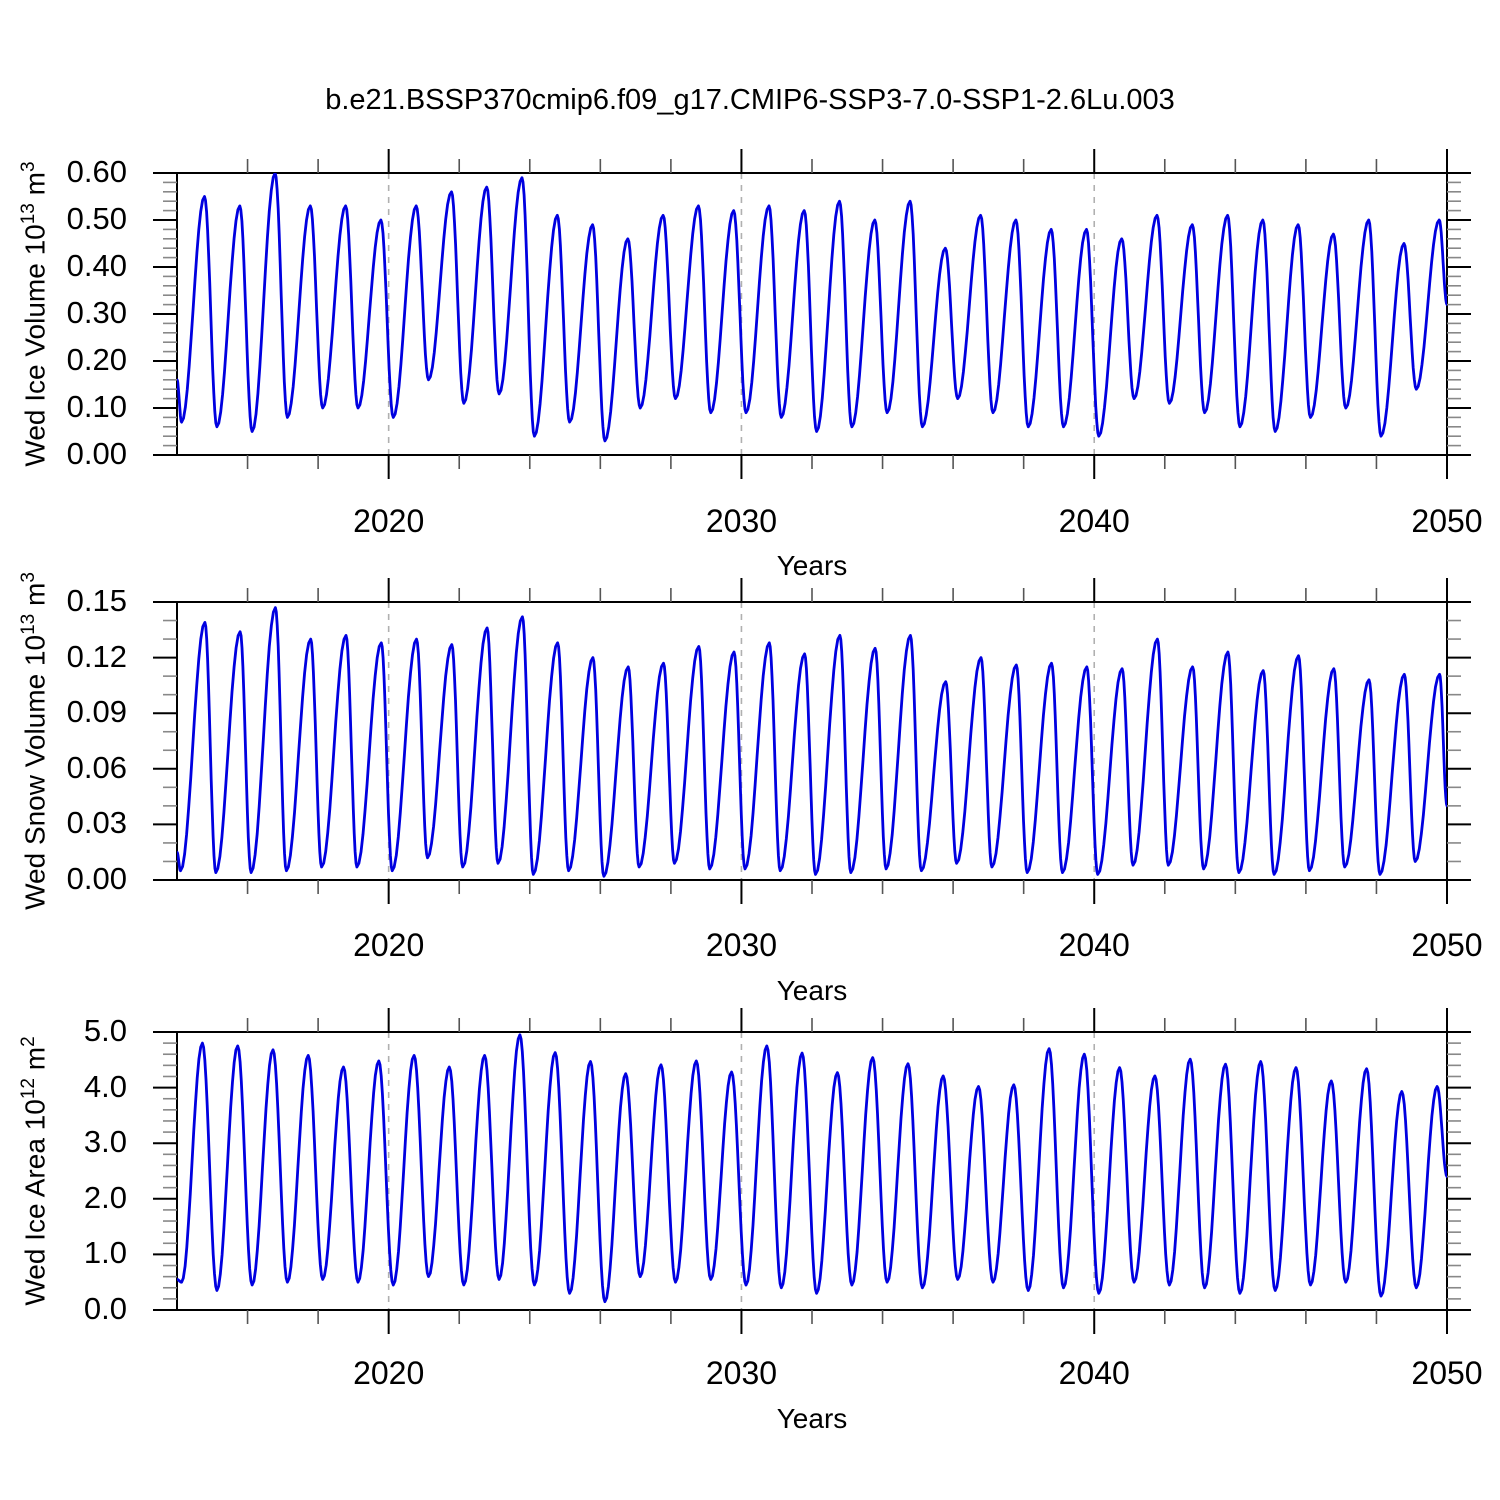 Image resolution: width=1500 pixels, height=1500 pixels. What do you see at coordinates (96, 712) in the screenshot?
I see `y-tick-label: 0.09` at bounding box center [96, 712].